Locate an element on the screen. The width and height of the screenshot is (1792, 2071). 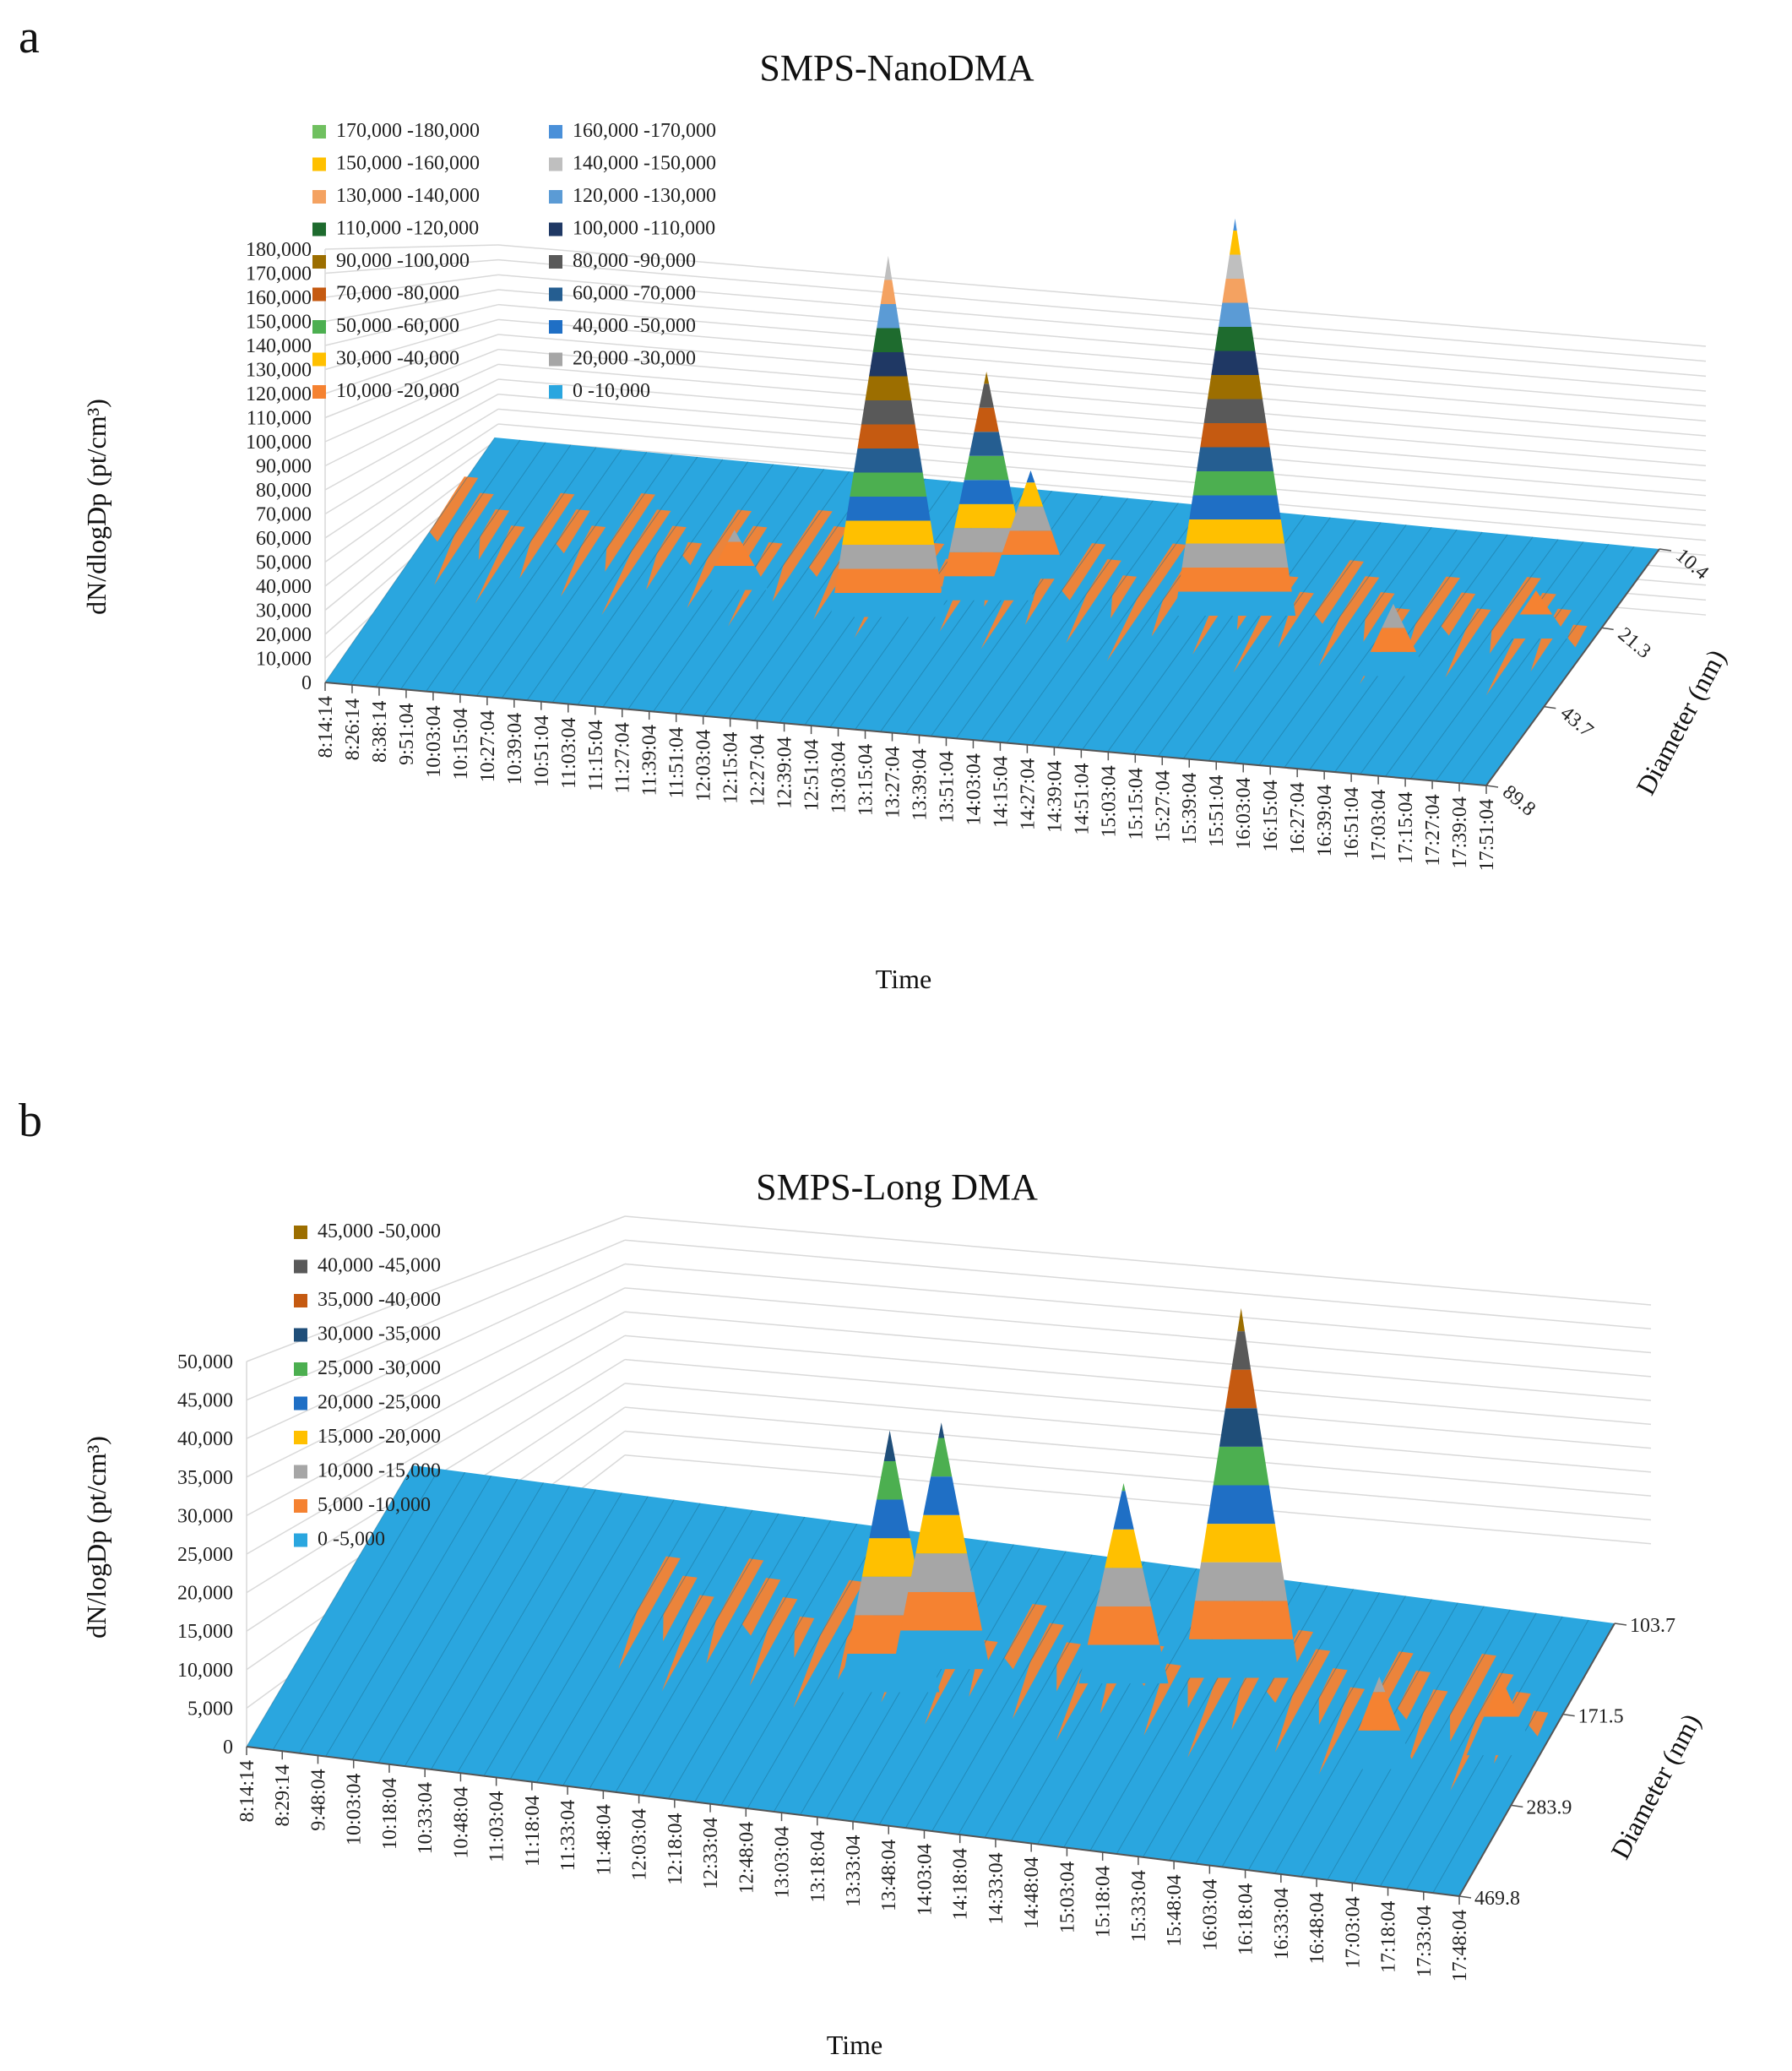
time-tick-label: 10:15:04 is located at coordinates (461, 744).